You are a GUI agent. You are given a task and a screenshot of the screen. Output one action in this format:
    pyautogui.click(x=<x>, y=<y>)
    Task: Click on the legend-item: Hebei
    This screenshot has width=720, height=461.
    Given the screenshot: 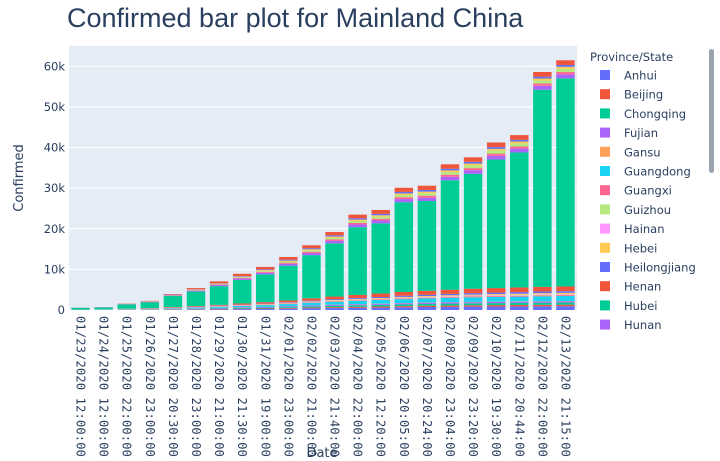 What is the action you would take?
    pyautogui.click(x=628, y=248)
    